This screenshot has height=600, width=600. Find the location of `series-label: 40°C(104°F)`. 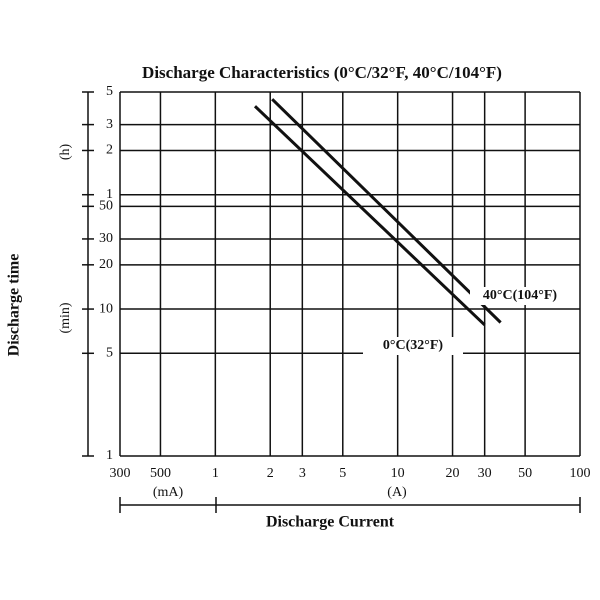

series-label: 40°C(104°F) is located at coordinates (520, 295).